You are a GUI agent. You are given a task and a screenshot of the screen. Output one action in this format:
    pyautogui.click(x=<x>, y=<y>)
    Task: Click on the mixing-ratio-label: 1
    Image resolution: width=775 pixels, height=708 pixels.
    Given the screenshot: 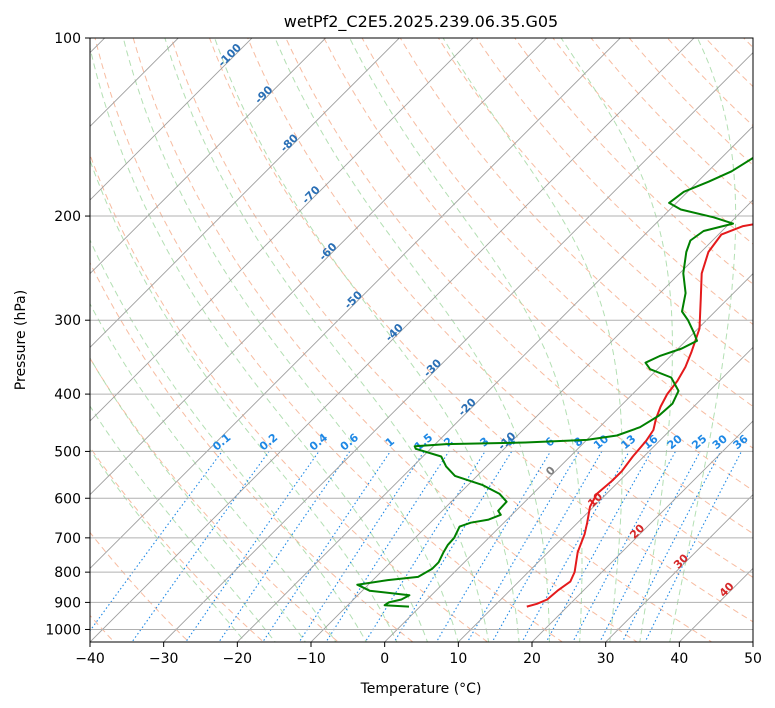 What is the action you would take?
    pyautogui.click(x=390, y=442)
    